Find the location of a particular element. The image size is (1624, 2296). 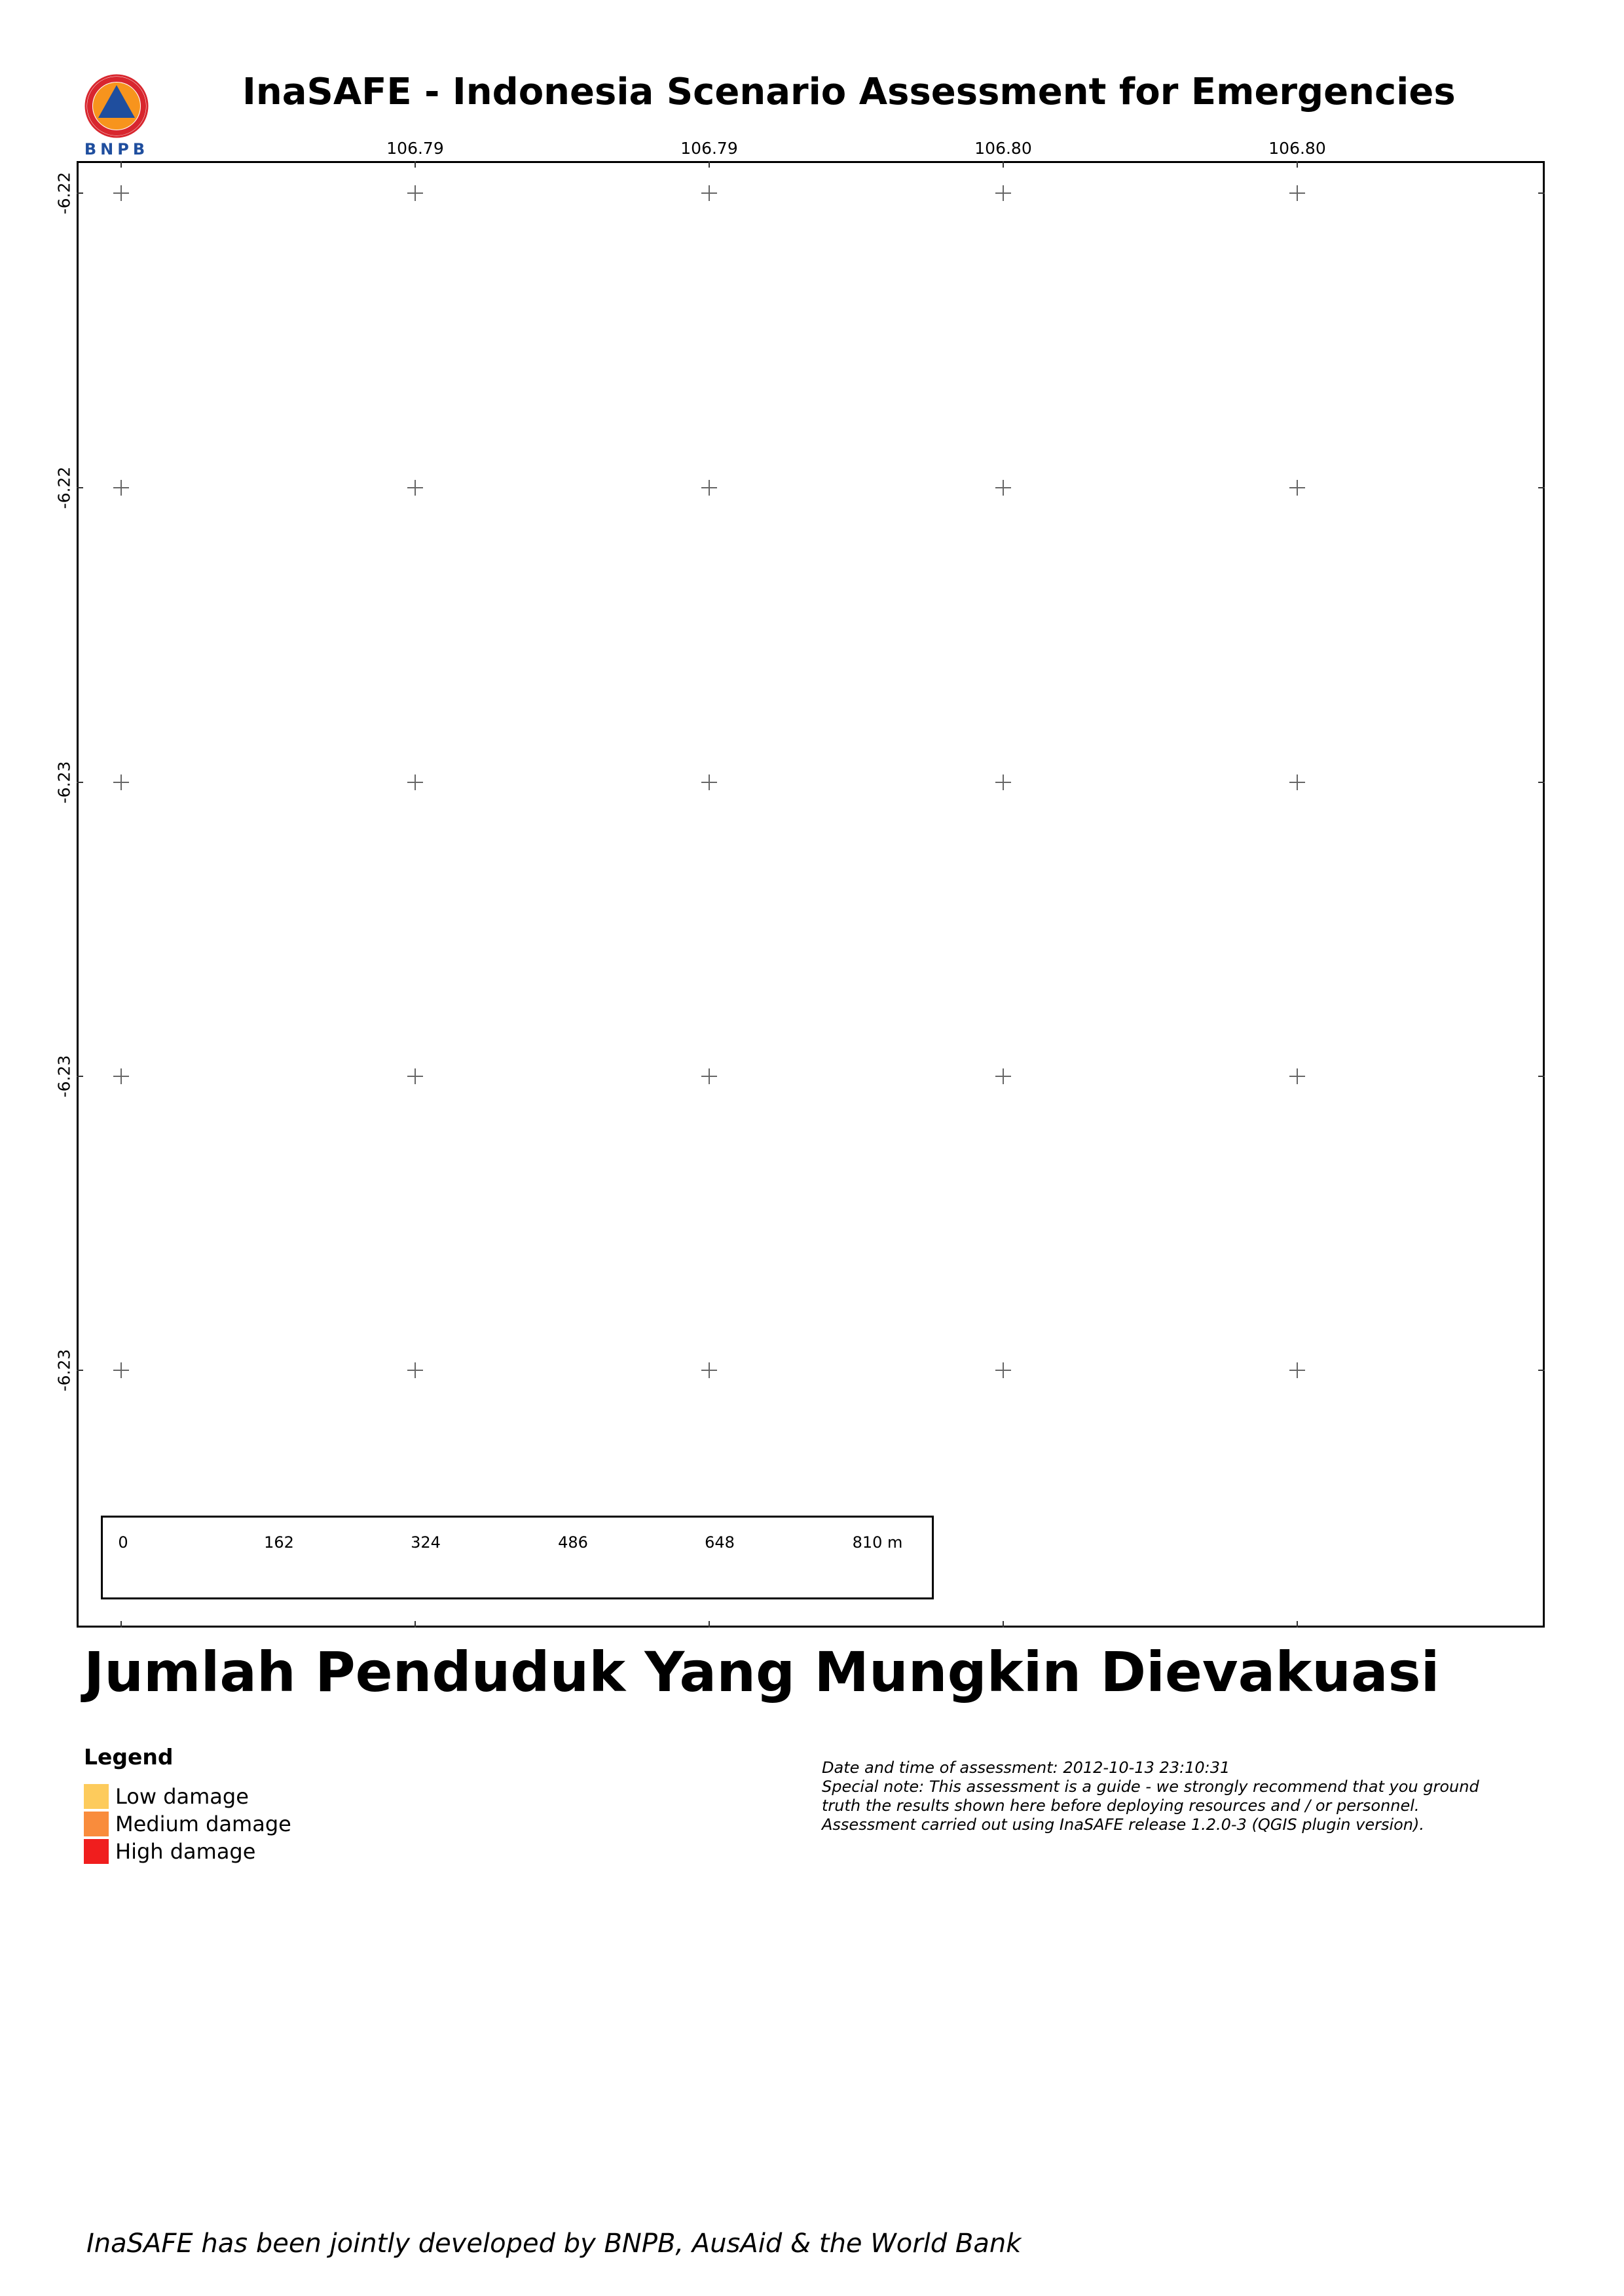

legend-title: Legend is located at coordinates (129, 1757).